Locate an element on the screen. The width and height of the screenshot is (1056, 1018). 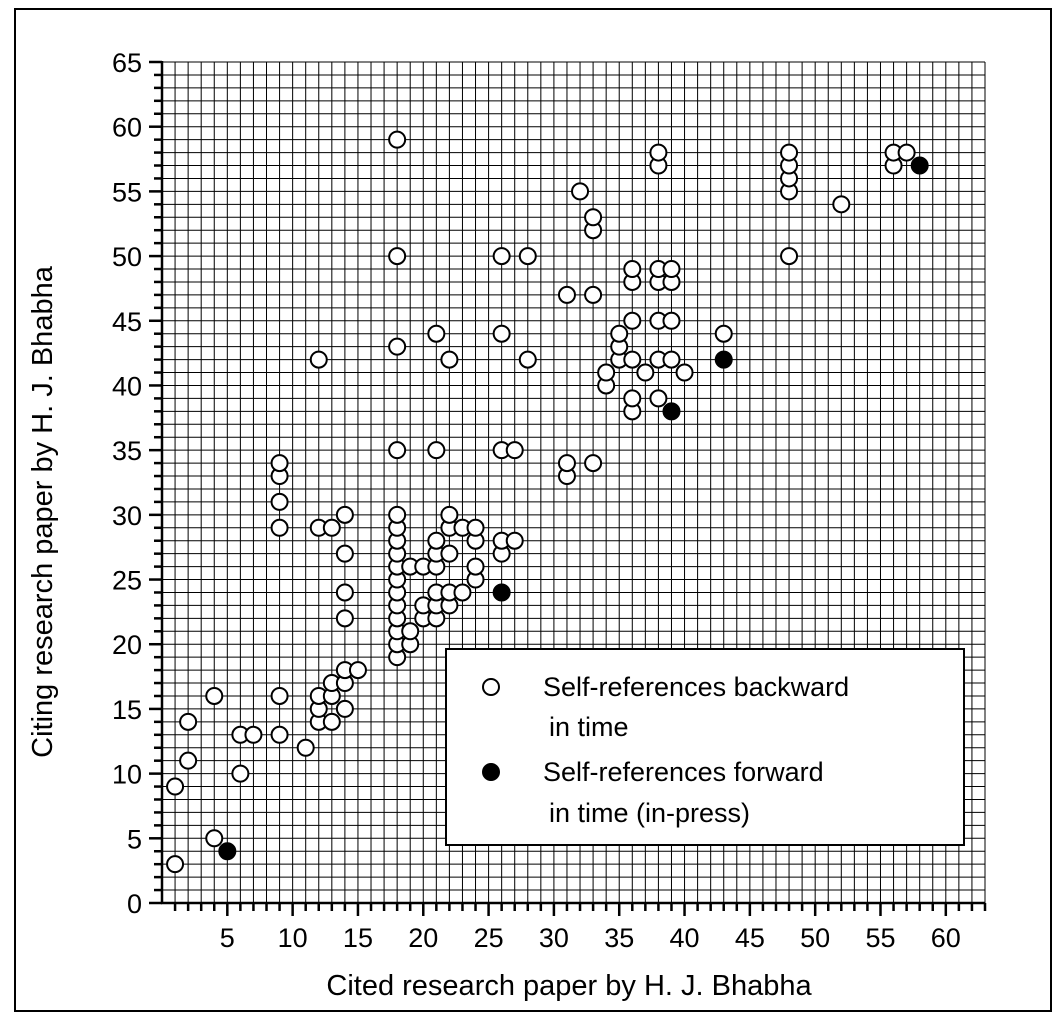
legend-label-backward-line2: in time is located at coordinates (589, 727).